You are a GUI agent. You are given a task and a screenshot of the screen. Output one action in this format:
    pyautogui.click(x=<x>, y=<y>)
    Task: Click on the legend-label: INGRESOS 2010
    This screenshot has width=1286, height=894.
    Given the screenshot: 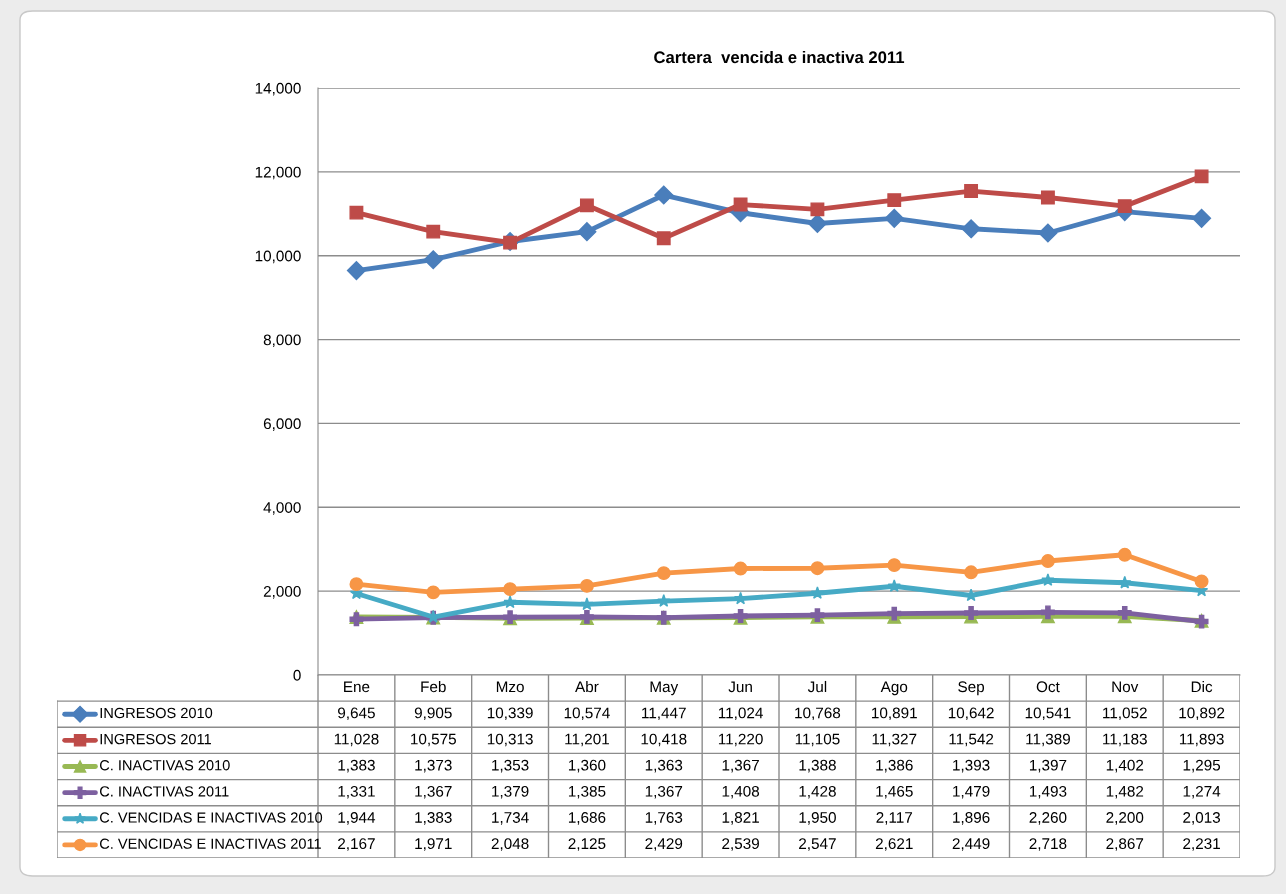 What is the action you would take?
    pyautogui.click(x=156, y=713)
    